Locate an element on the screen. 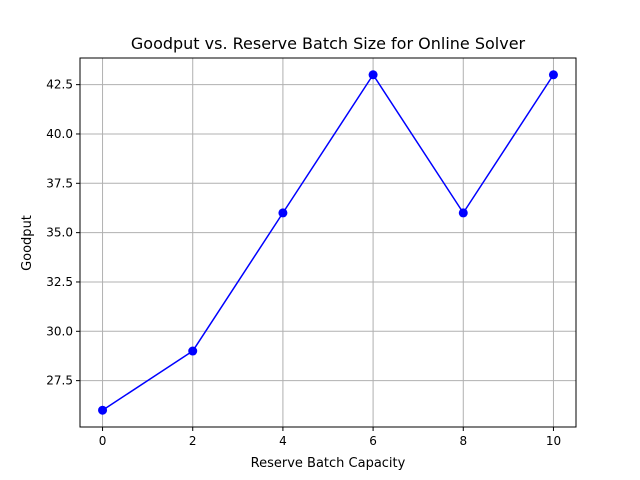 The image size is (640, 480). y-tick-label: 35.0 is located at coordinates (59, 233).